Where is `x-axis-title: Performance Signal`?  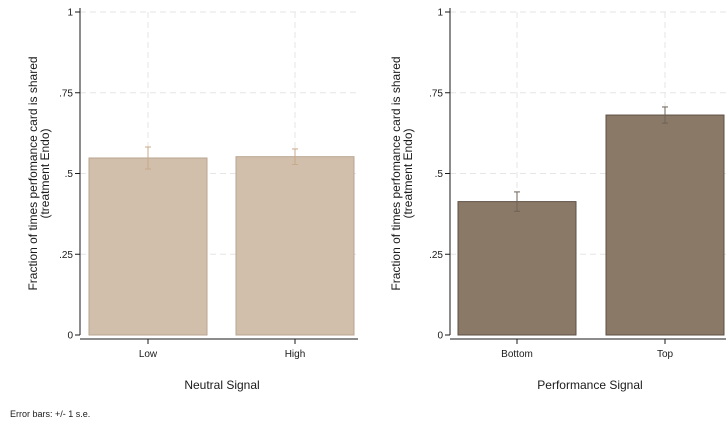 x-axis-title: Performance Signal is located at coordinates (589, 385).